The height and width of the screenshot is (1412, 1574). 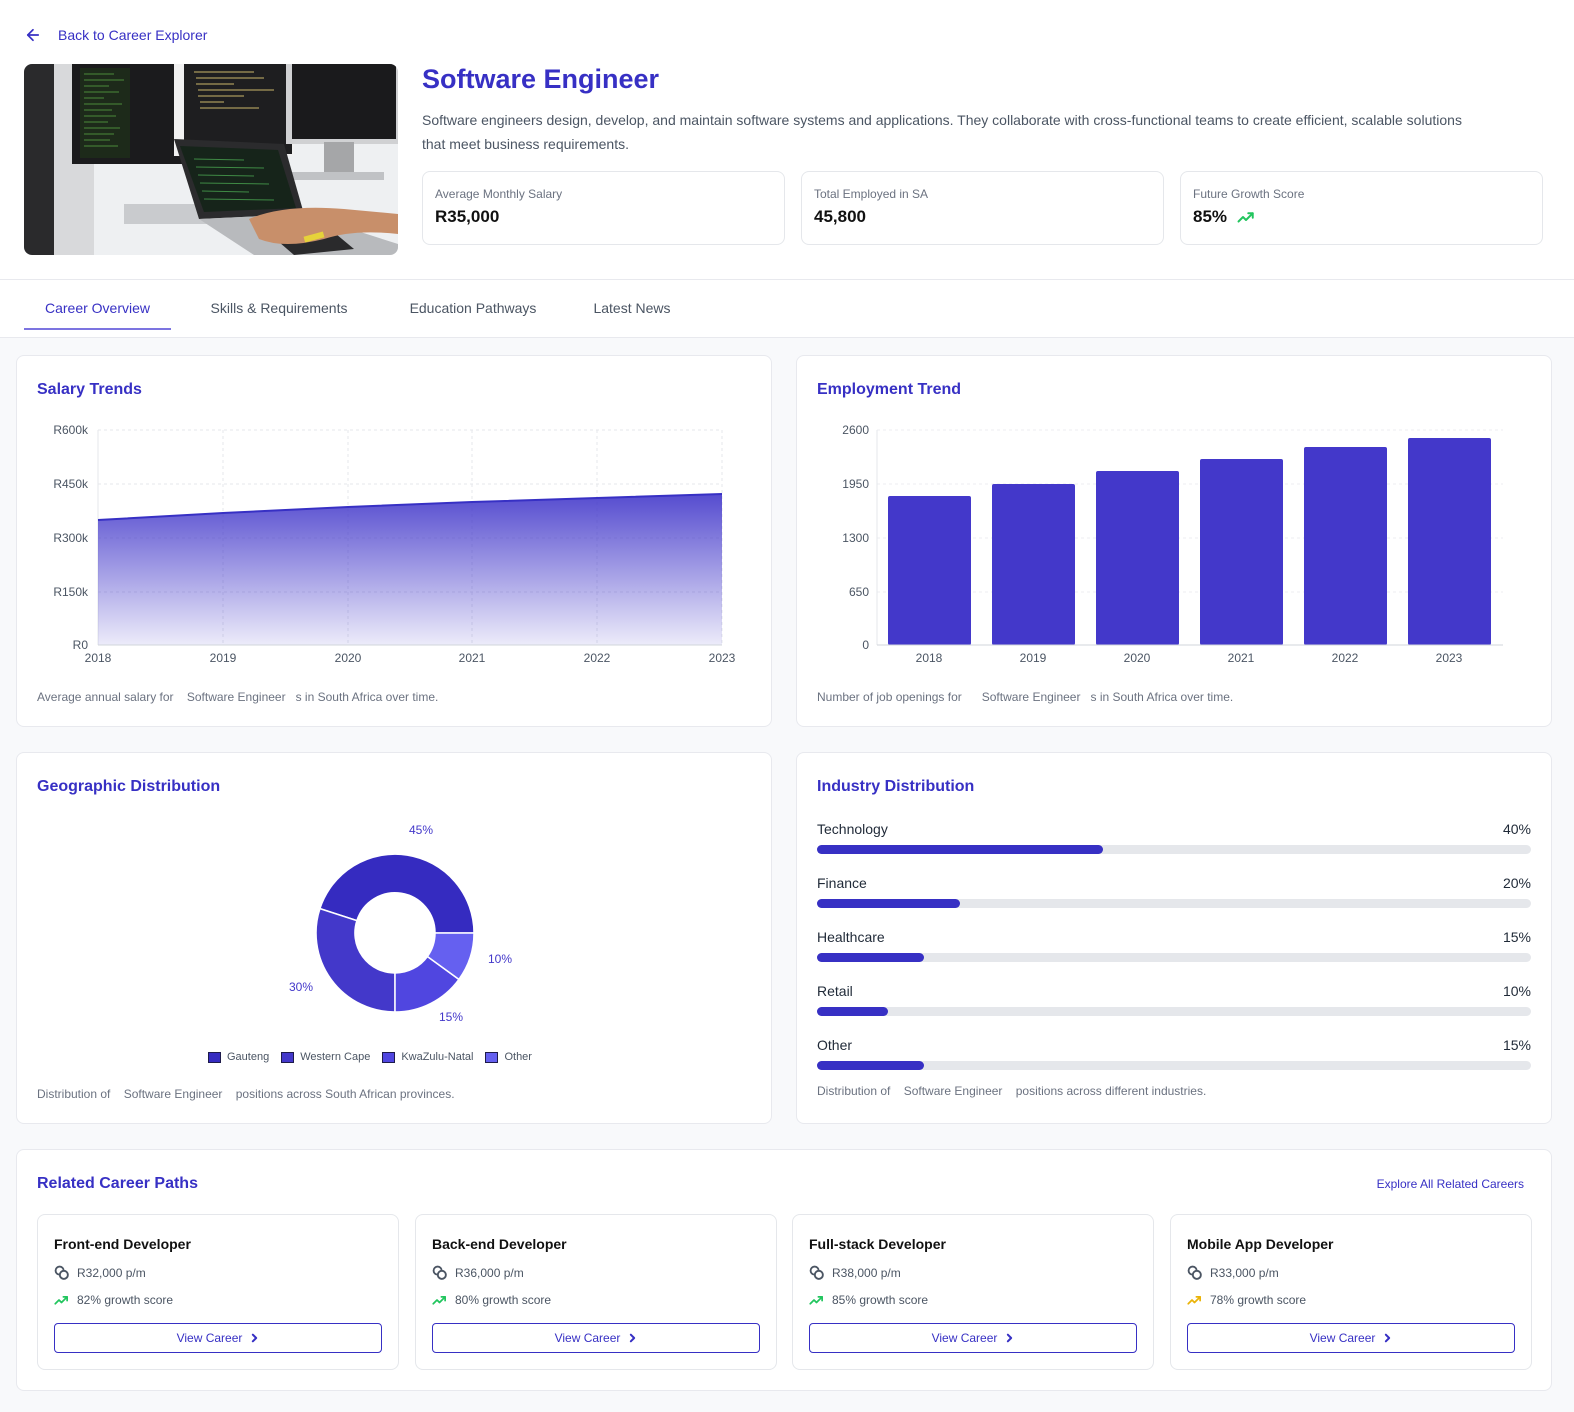 What do you see at coordinates (33, 35) in the screenshot?
I see `arrow-left-icon` at bounding box center [33, 35].